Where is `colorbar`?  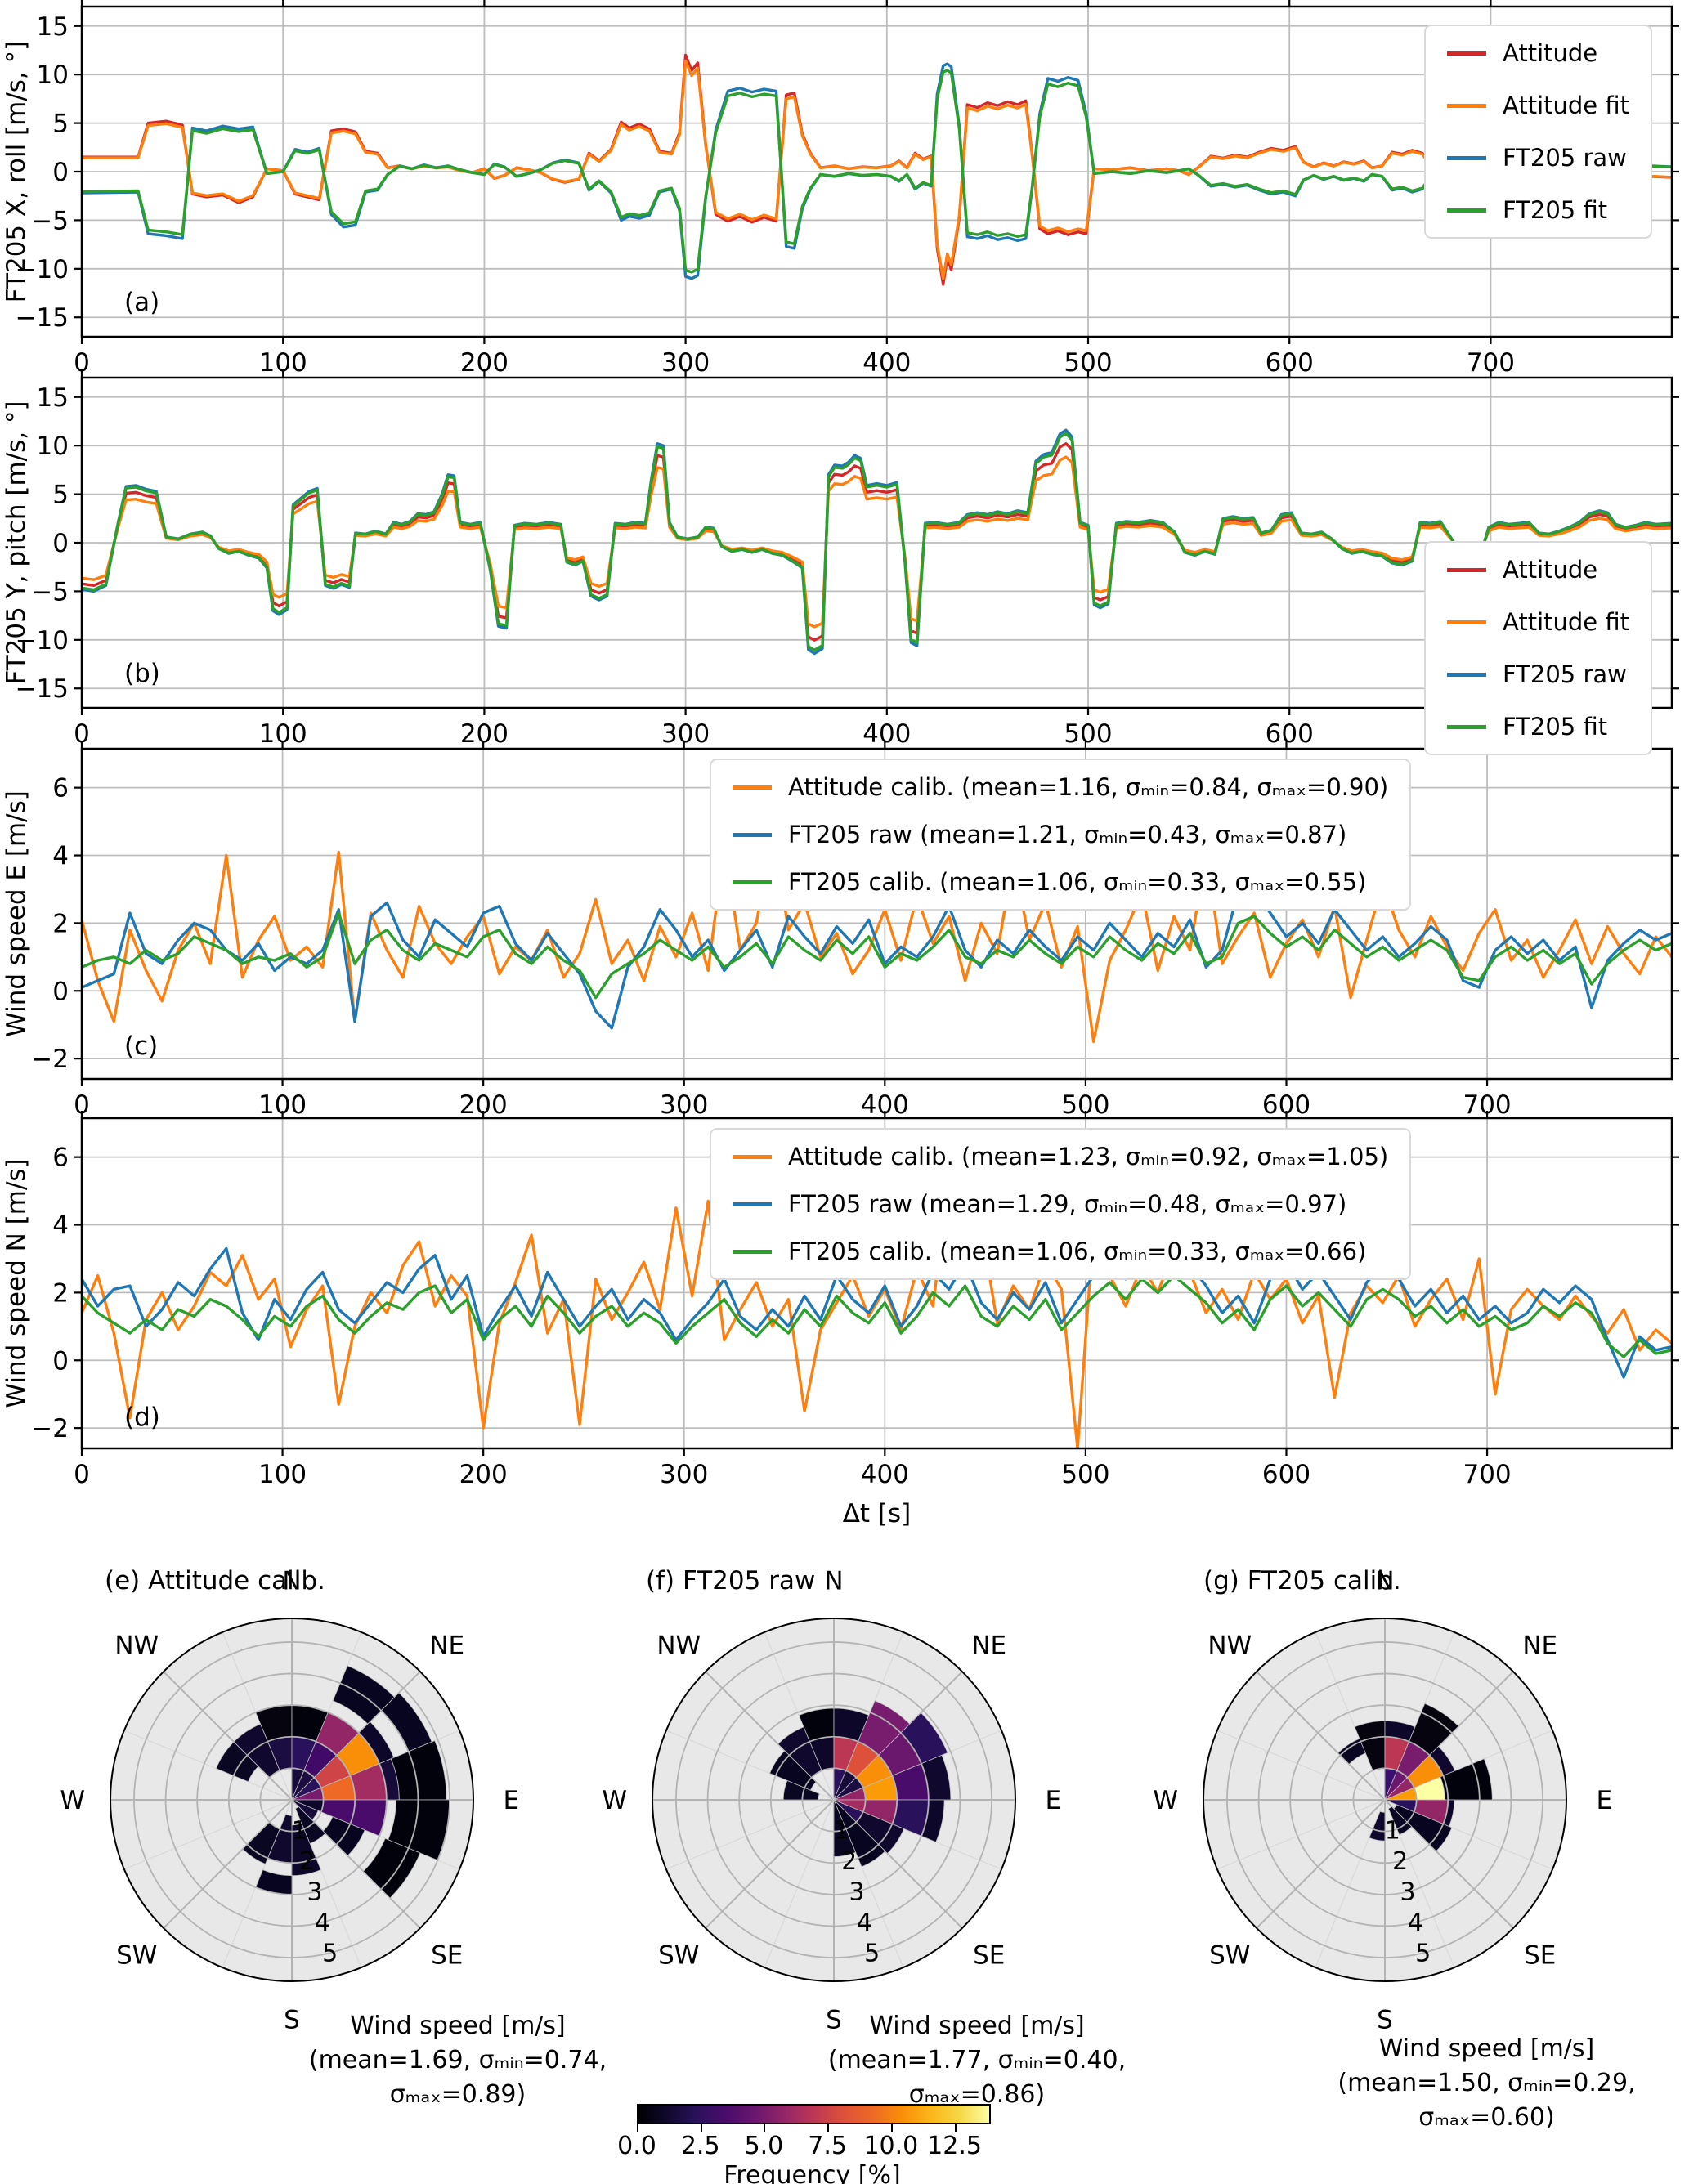
colorbar is located at coordinates (814, 2114).